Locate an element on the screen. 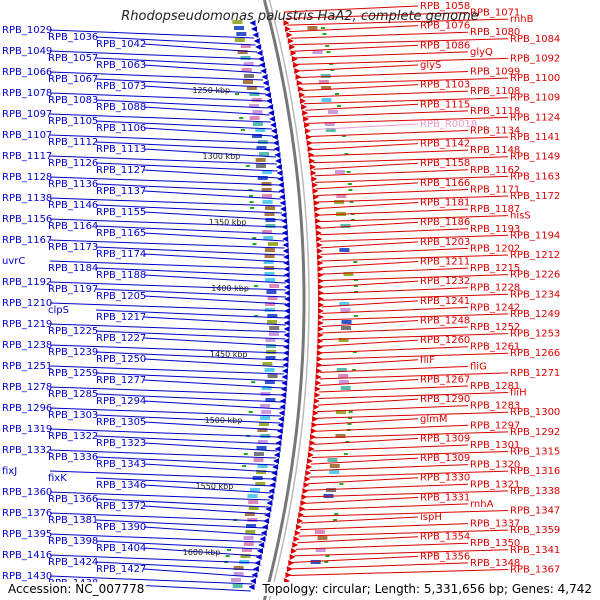 The height and width of the screenshot is (600, 600). right-gene-label: RPB_1163 is located at coordinates (535, 176).